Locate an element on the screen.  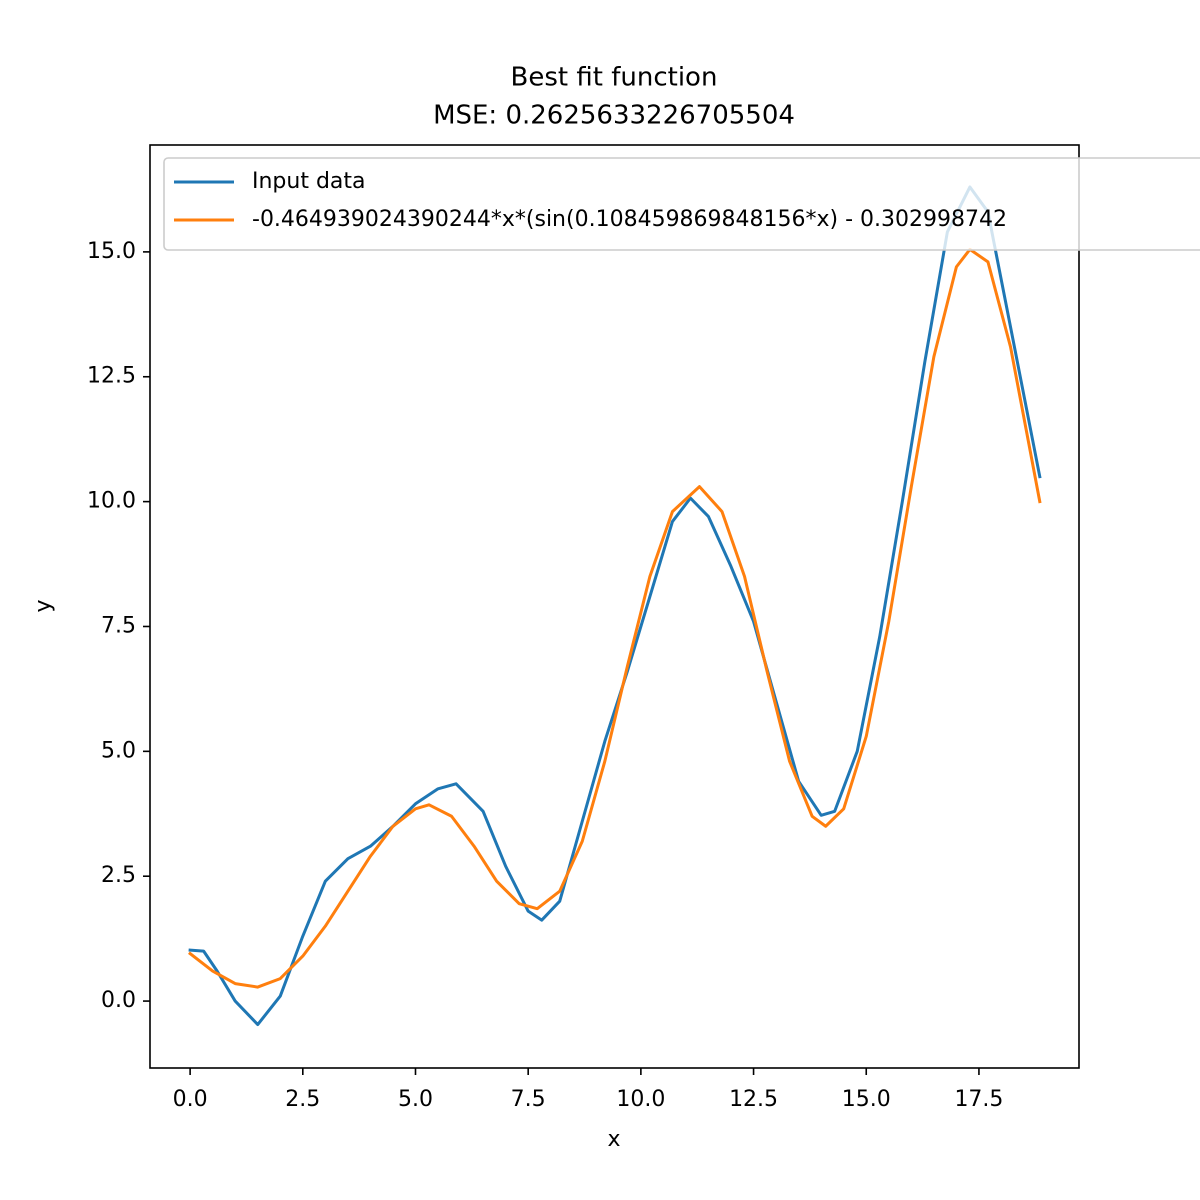
y-tick-label: 12.5 is located at coordinates (111, 376).